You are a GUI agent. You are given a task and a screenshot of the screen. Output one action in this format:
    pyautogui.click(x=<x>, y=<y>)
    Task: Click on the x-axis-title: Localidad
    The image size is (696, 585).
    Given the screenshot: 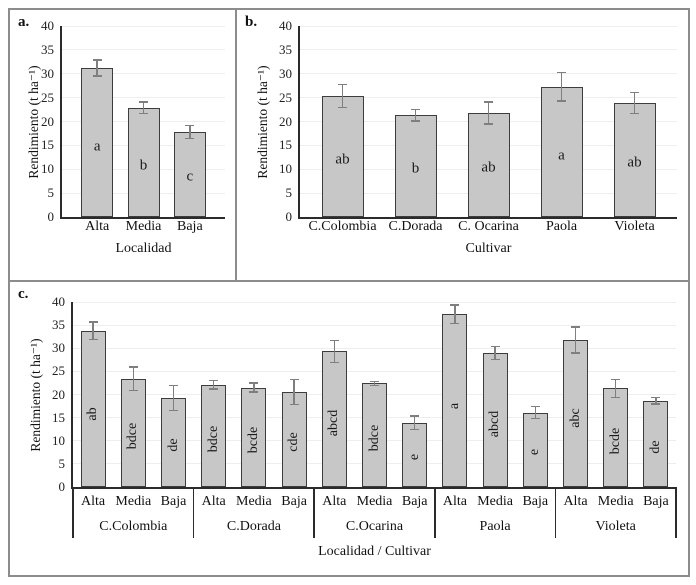 What is the action you would take?
    pyautogui.click(x=143, y=248)
    